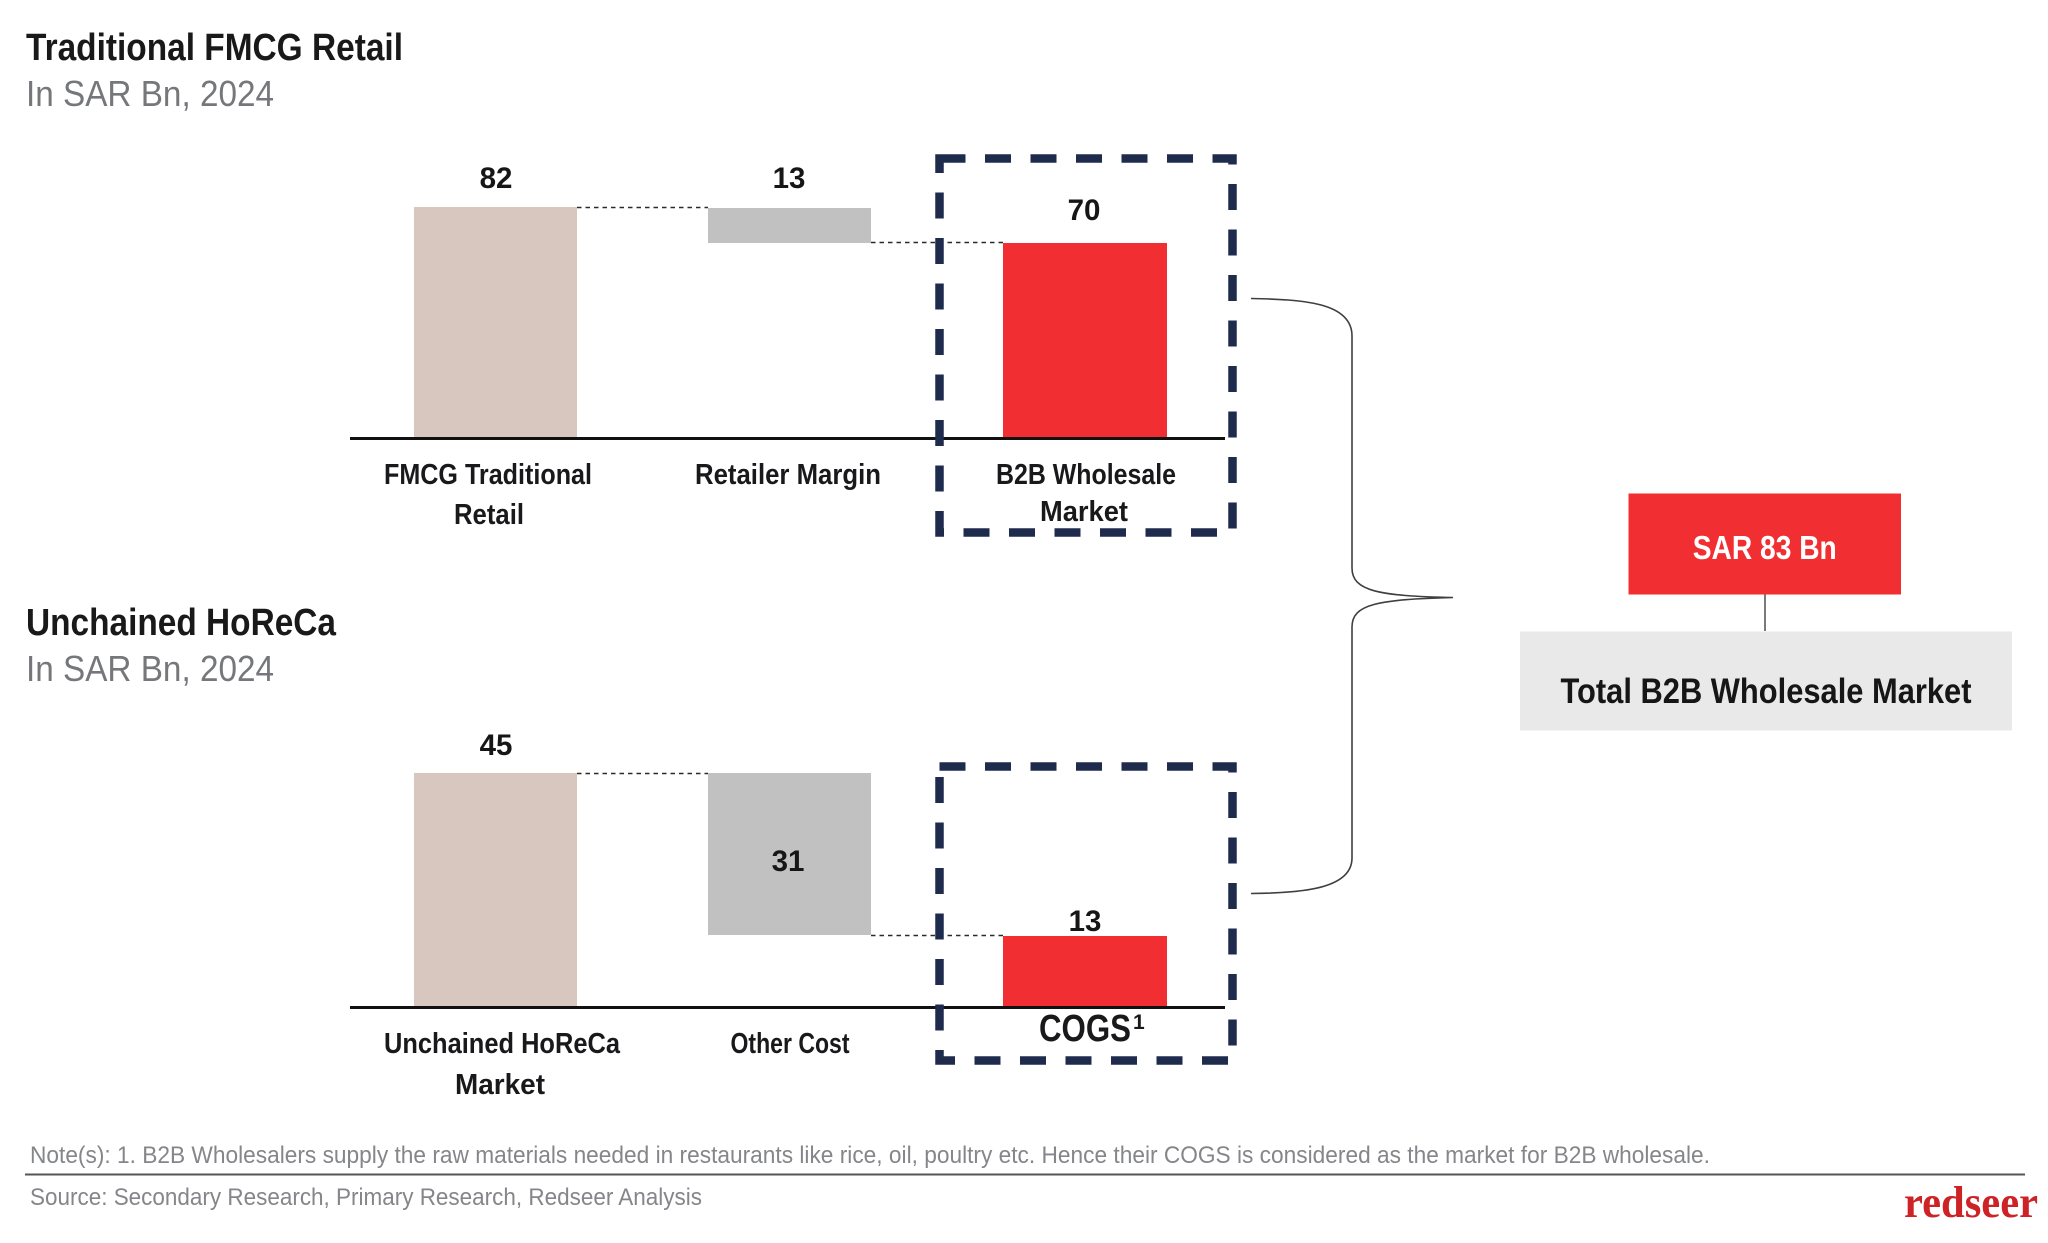 The width and height of the screenshot is (2048, 1243). I want to click on svg-text: Retailer Margin, so click(788, 475).